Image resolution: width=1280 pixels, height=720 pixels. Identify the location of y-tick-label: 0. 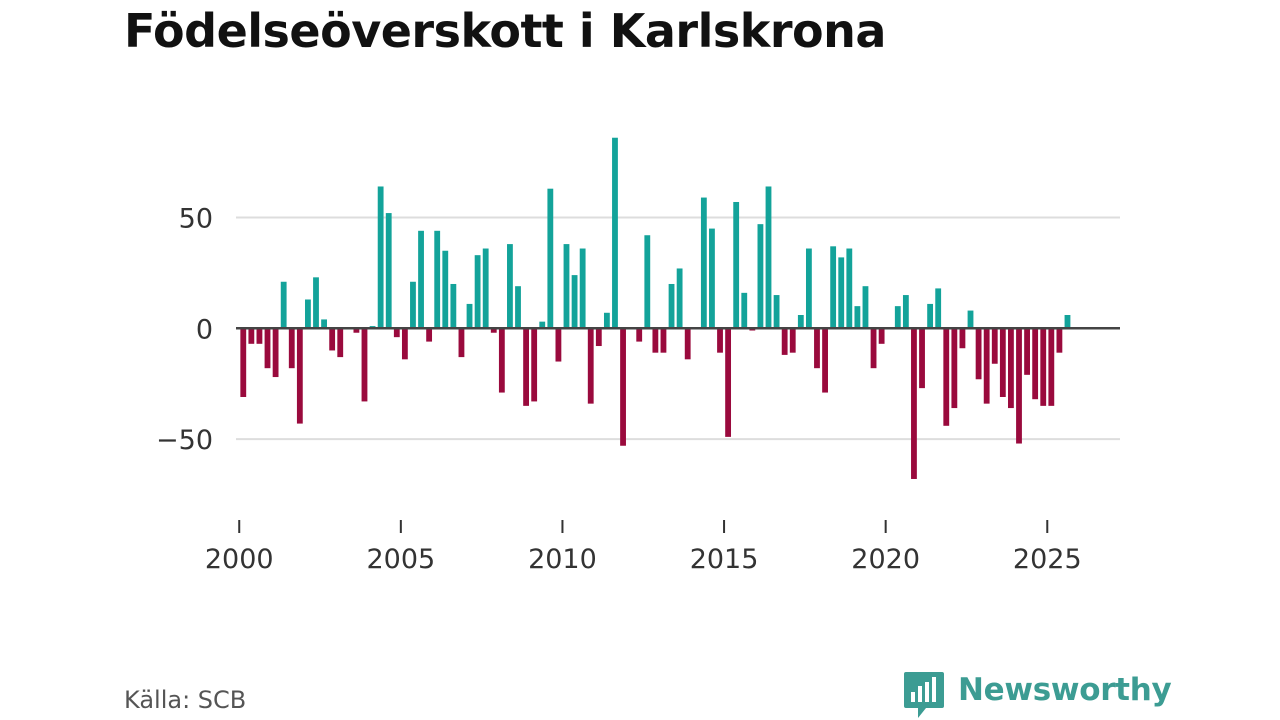
(204, 329).